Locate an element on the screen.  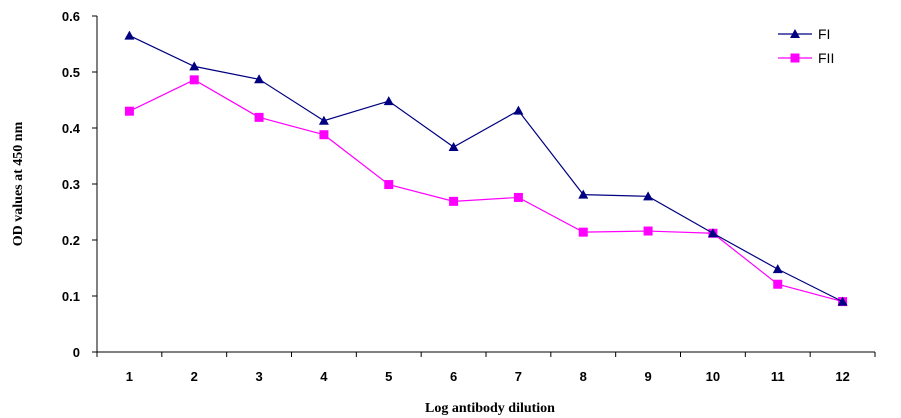
x-axis-ticks: 1 2 3 4 5 6 7 8 9 10 11 12 is located at coordinates (486, 368).